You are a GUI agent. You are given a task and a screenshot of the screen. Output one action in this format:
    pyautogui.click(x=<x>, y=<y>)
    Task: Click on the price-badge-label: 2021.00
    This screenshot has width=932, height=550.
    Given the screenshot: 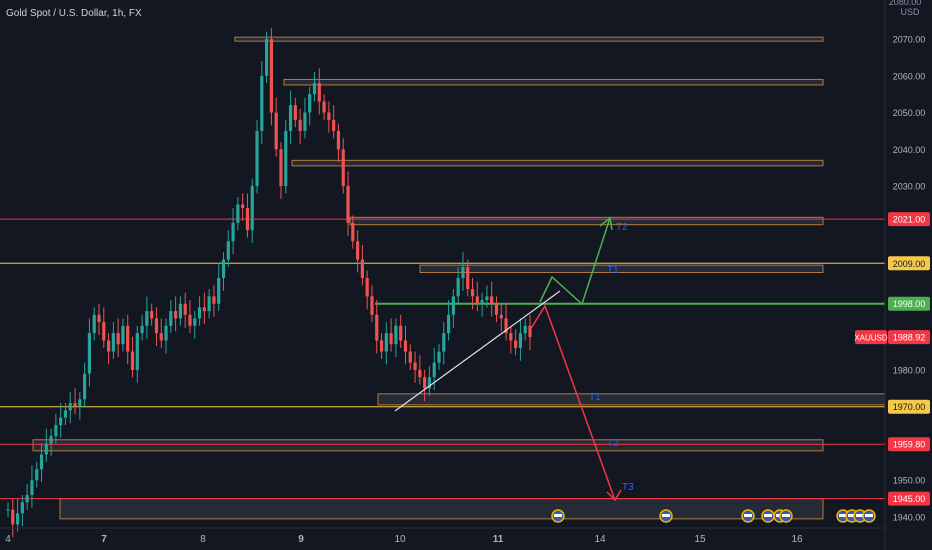 What is the action you would take?
    pyautogui.click(x=909, y=220)
    